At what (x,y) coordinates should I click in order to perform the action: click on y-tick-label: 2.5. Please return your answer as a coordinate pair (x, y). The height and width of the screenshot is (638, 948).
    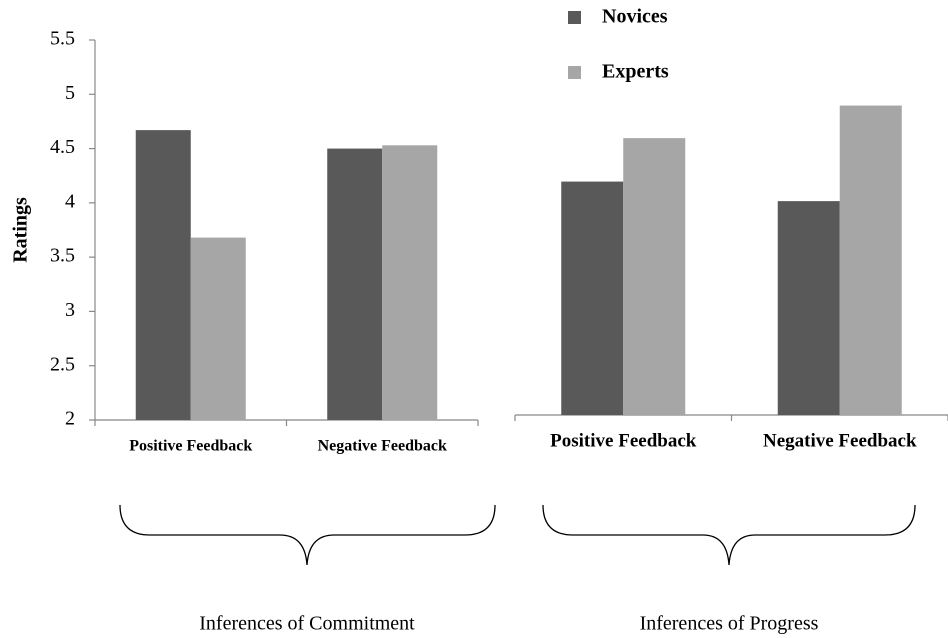
    Looking at the image, I should click on (62, 364).